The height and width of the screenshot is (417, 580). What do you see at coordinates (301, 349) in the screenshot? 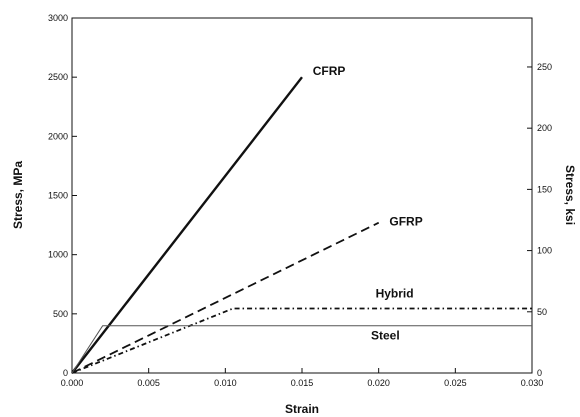
I see `series-steel-line` at bounding box center [301, 349].